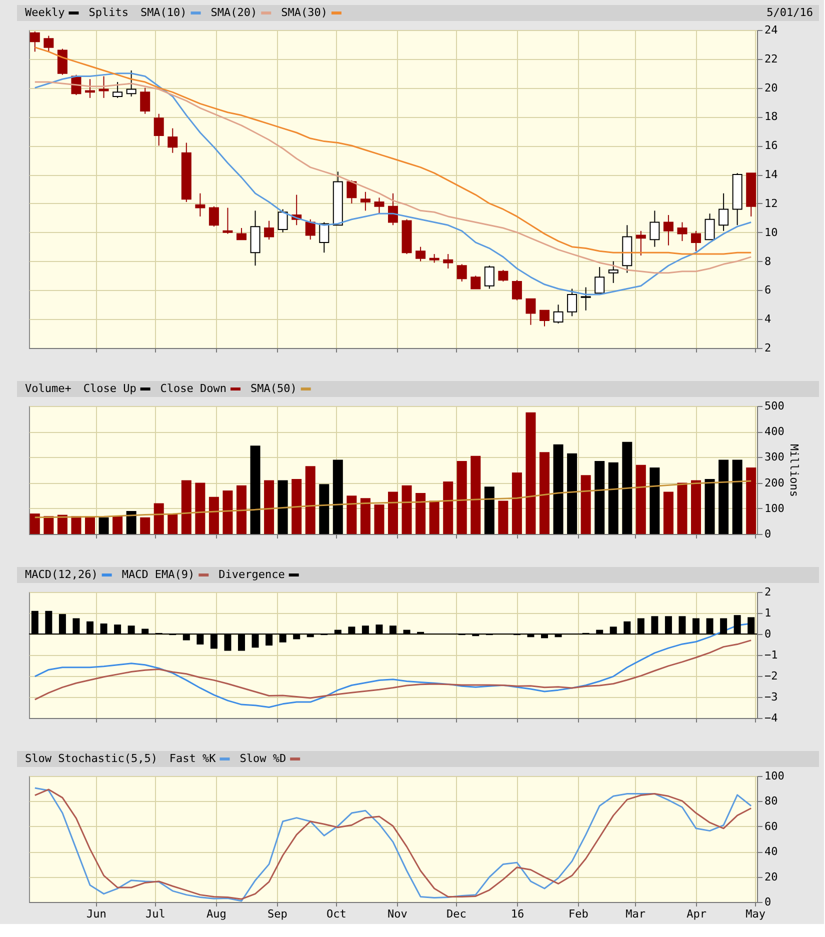  Describe the element at coordinates (108, 12) in the screenshot. I see `text: Splits` at that location.